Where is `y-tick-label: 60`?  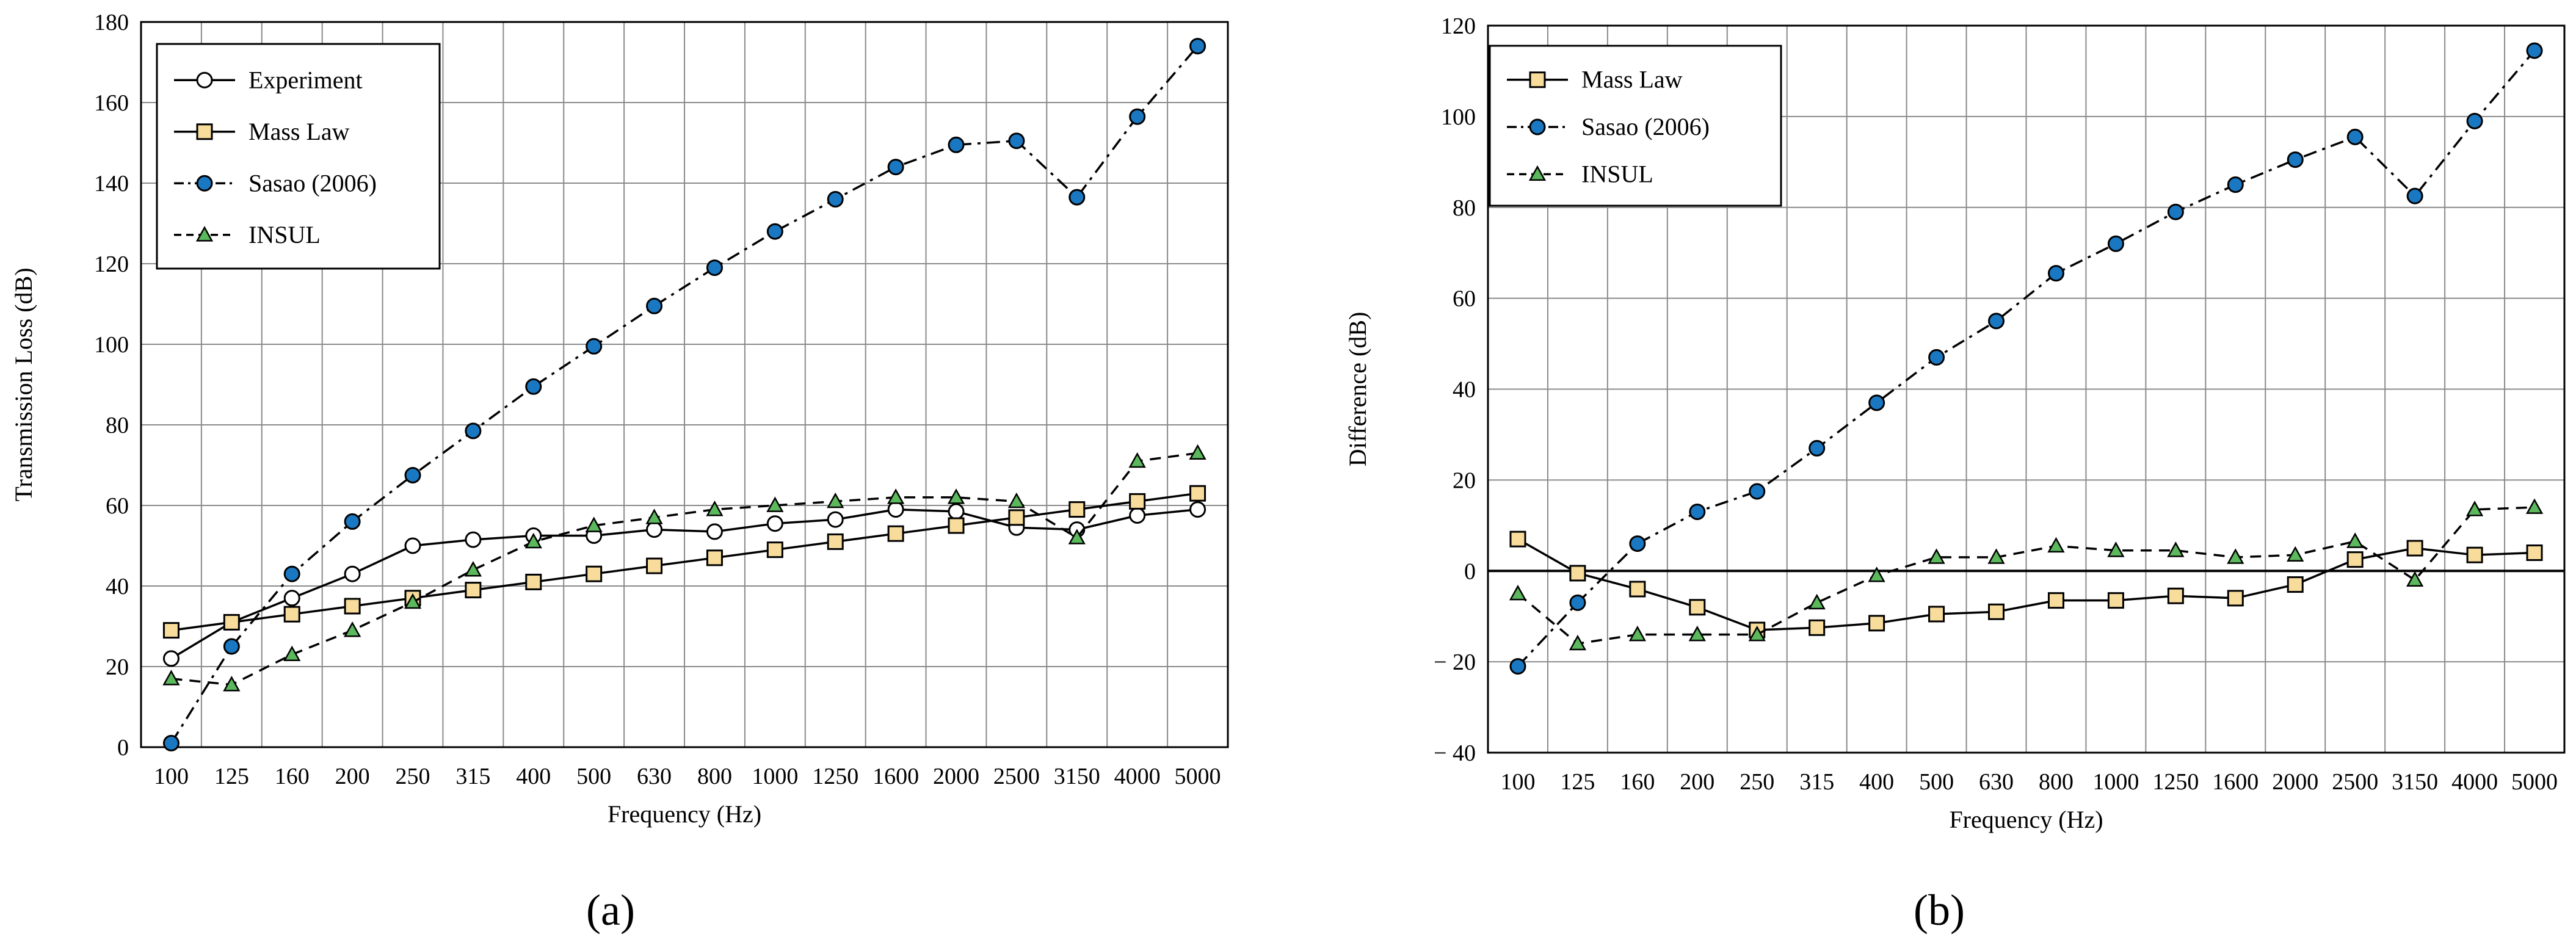
y-tick-label: 60 is located at coordinates (117, 506).